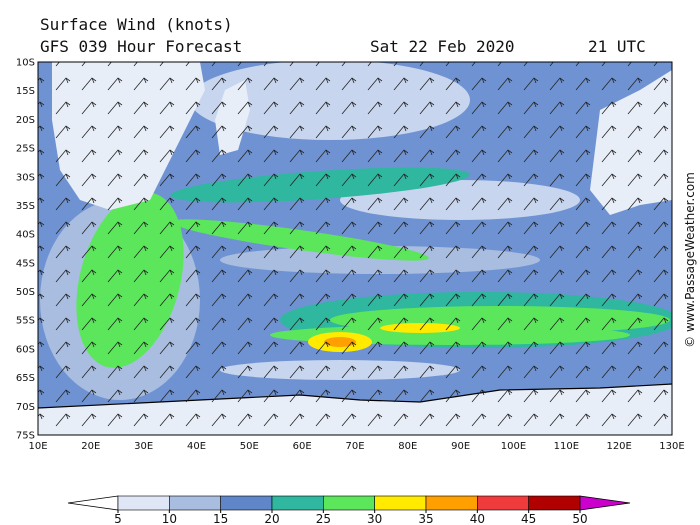  I want to click on longitude-label: 30E, so click(143, 446).